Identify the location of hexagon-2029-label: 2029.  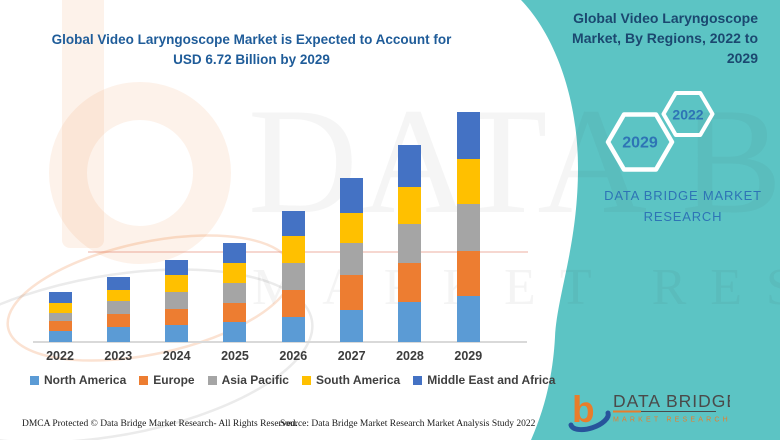
(640, 143).